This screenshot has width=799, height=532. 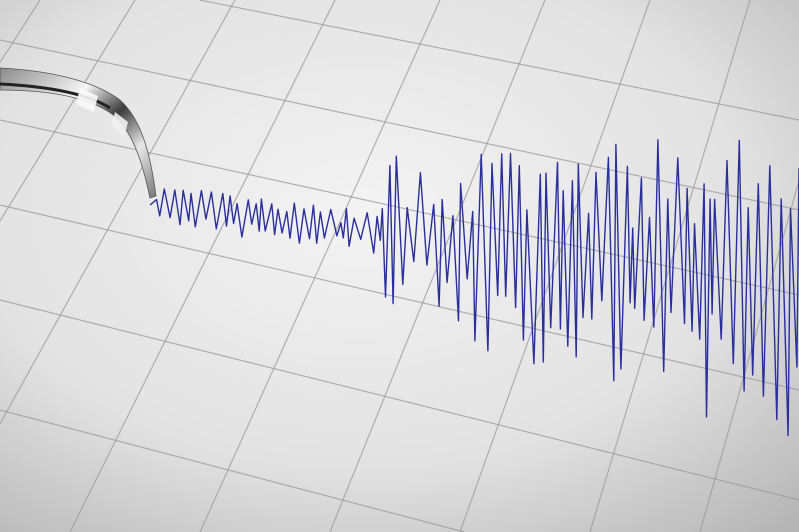 I want to click on grid-line-horizontal, so click(x=232, y=470).